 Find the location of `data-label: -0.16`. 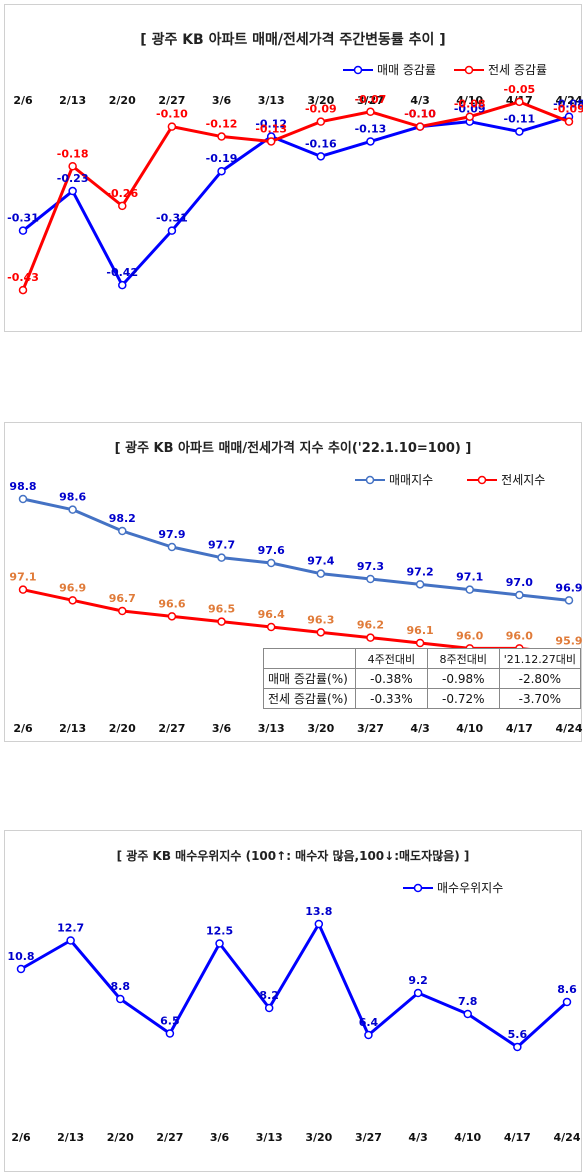

data-label: -0.16 is located at coordinates (321, 143).